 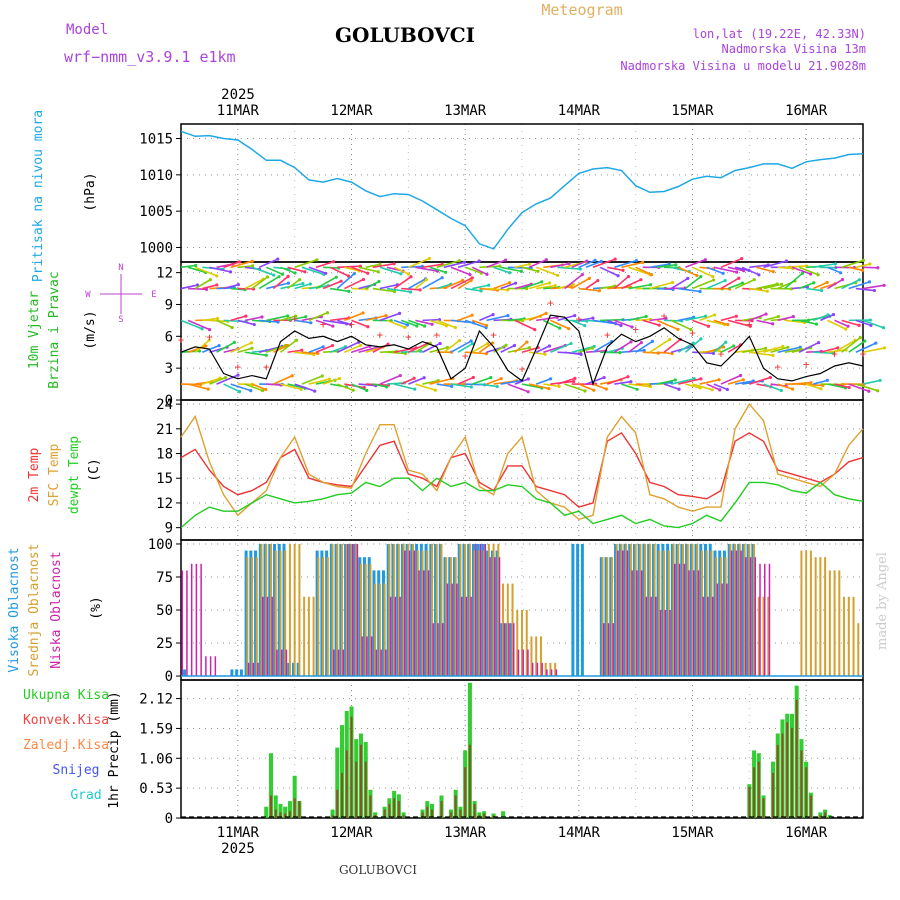 What do you see at coordinates (280, 810) in the screenshot?
I see `precip-total-bar` at bounding box center [280, 810].